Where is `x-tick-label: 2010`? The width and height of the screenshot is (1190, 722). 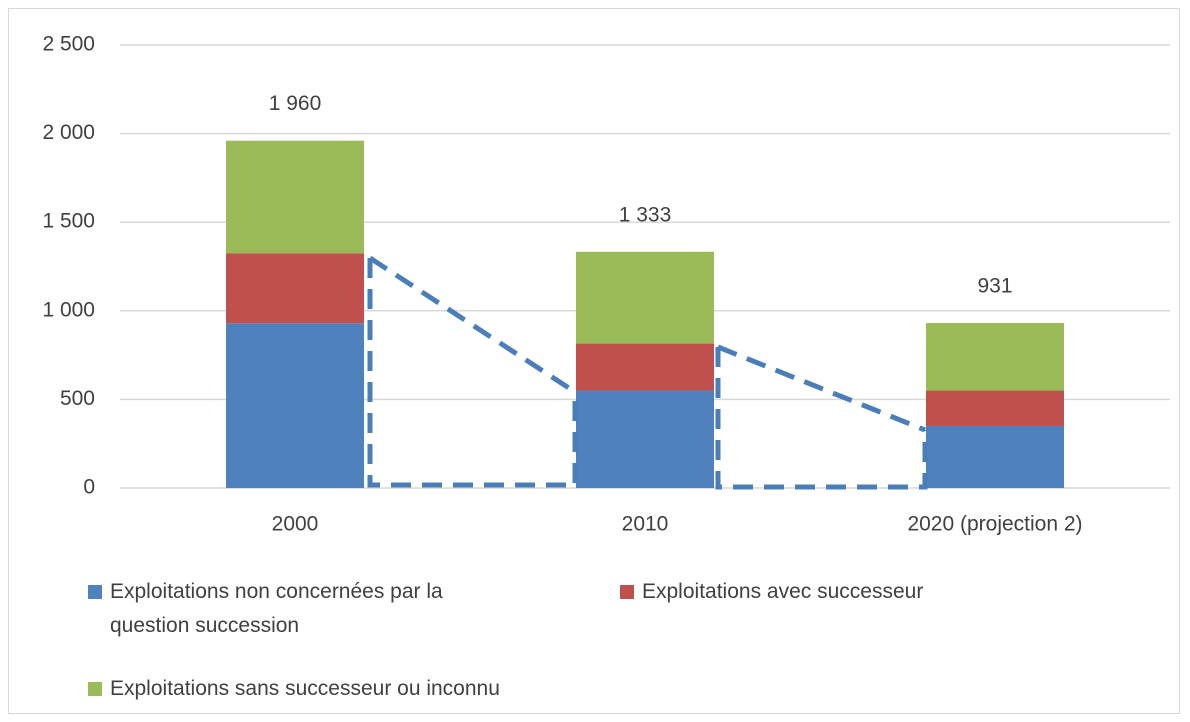 x-tick-label: 2010 is located at coordinates (645, 524).